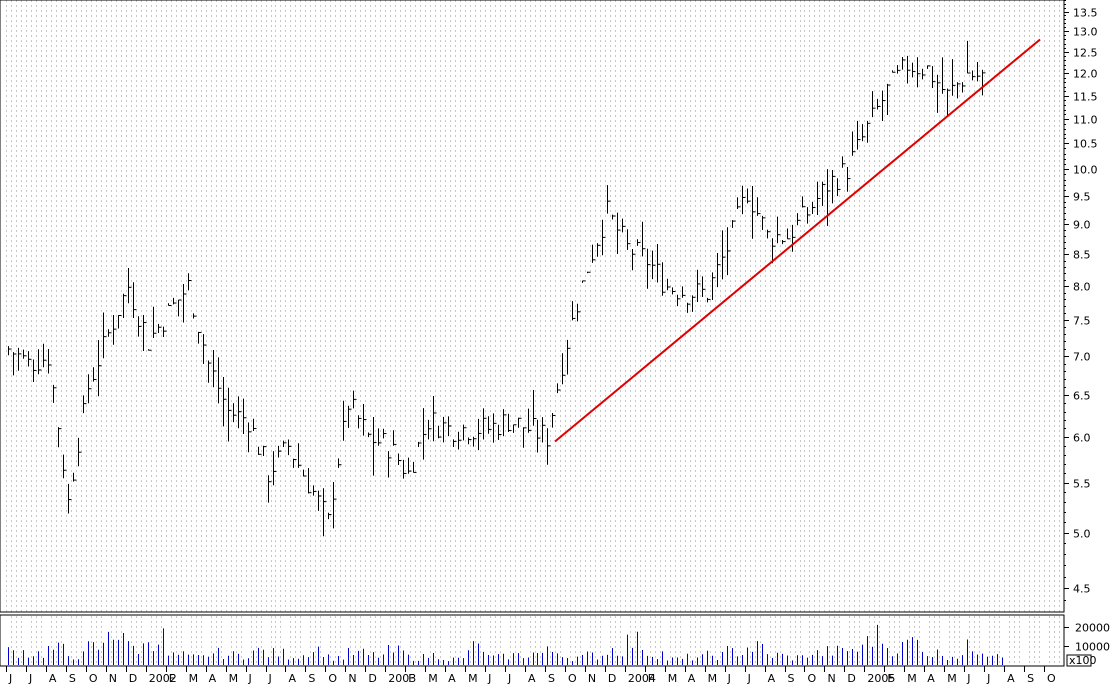 Image resolution: width=1119 pixels, height=686 pixels. I want to click on y-tick-label: 4.5, so click(1082, 589).